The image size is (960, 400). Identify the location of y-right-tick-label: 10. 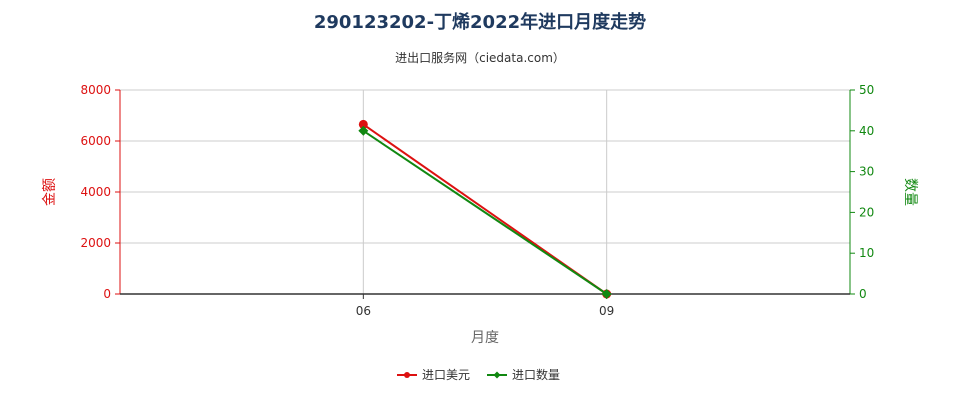
(866, 253).